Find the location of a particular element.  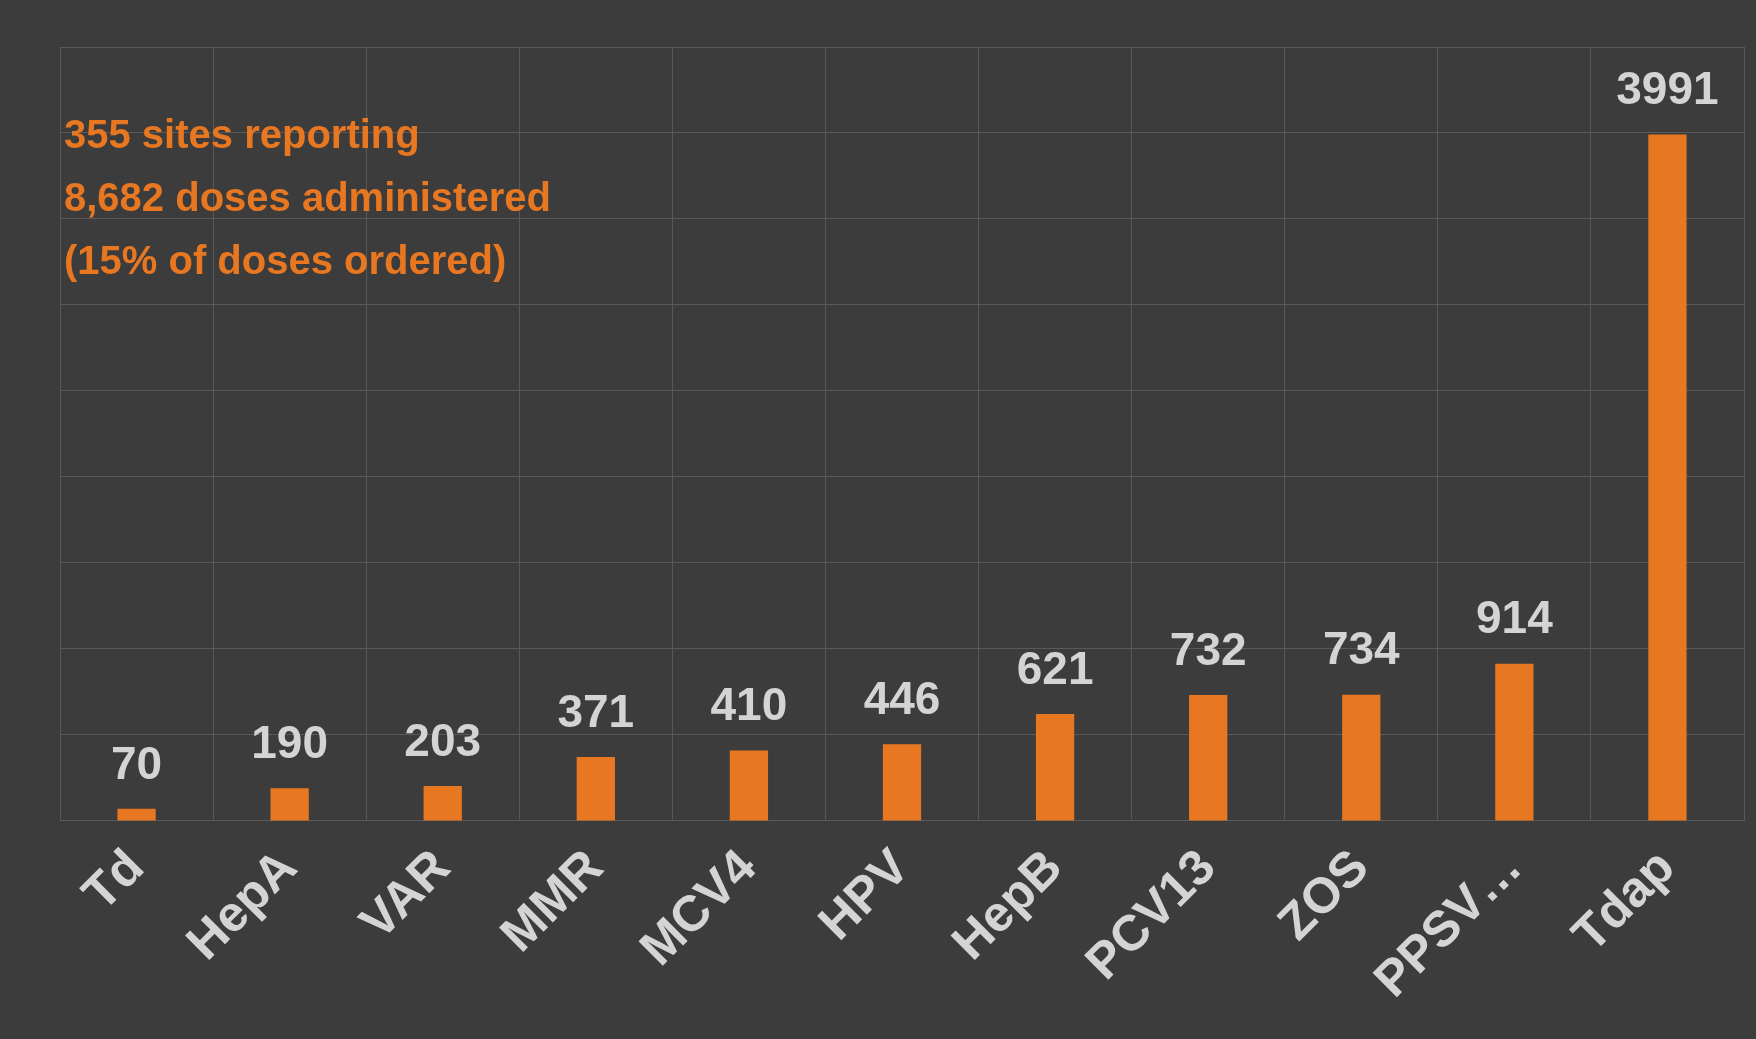

data-label: 732 is located at coordinates (1208, 648).